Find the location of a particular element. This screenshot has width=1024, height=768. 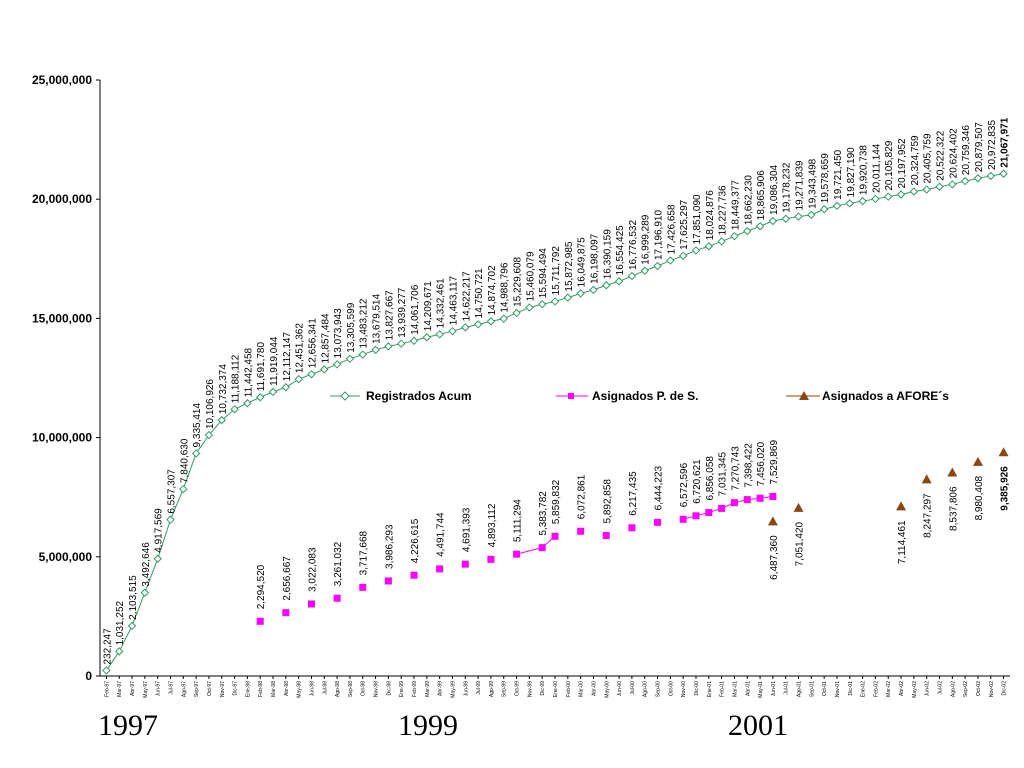

asignados-afore-data-label: 9,385,926 is located at coordinates (1005, 488).